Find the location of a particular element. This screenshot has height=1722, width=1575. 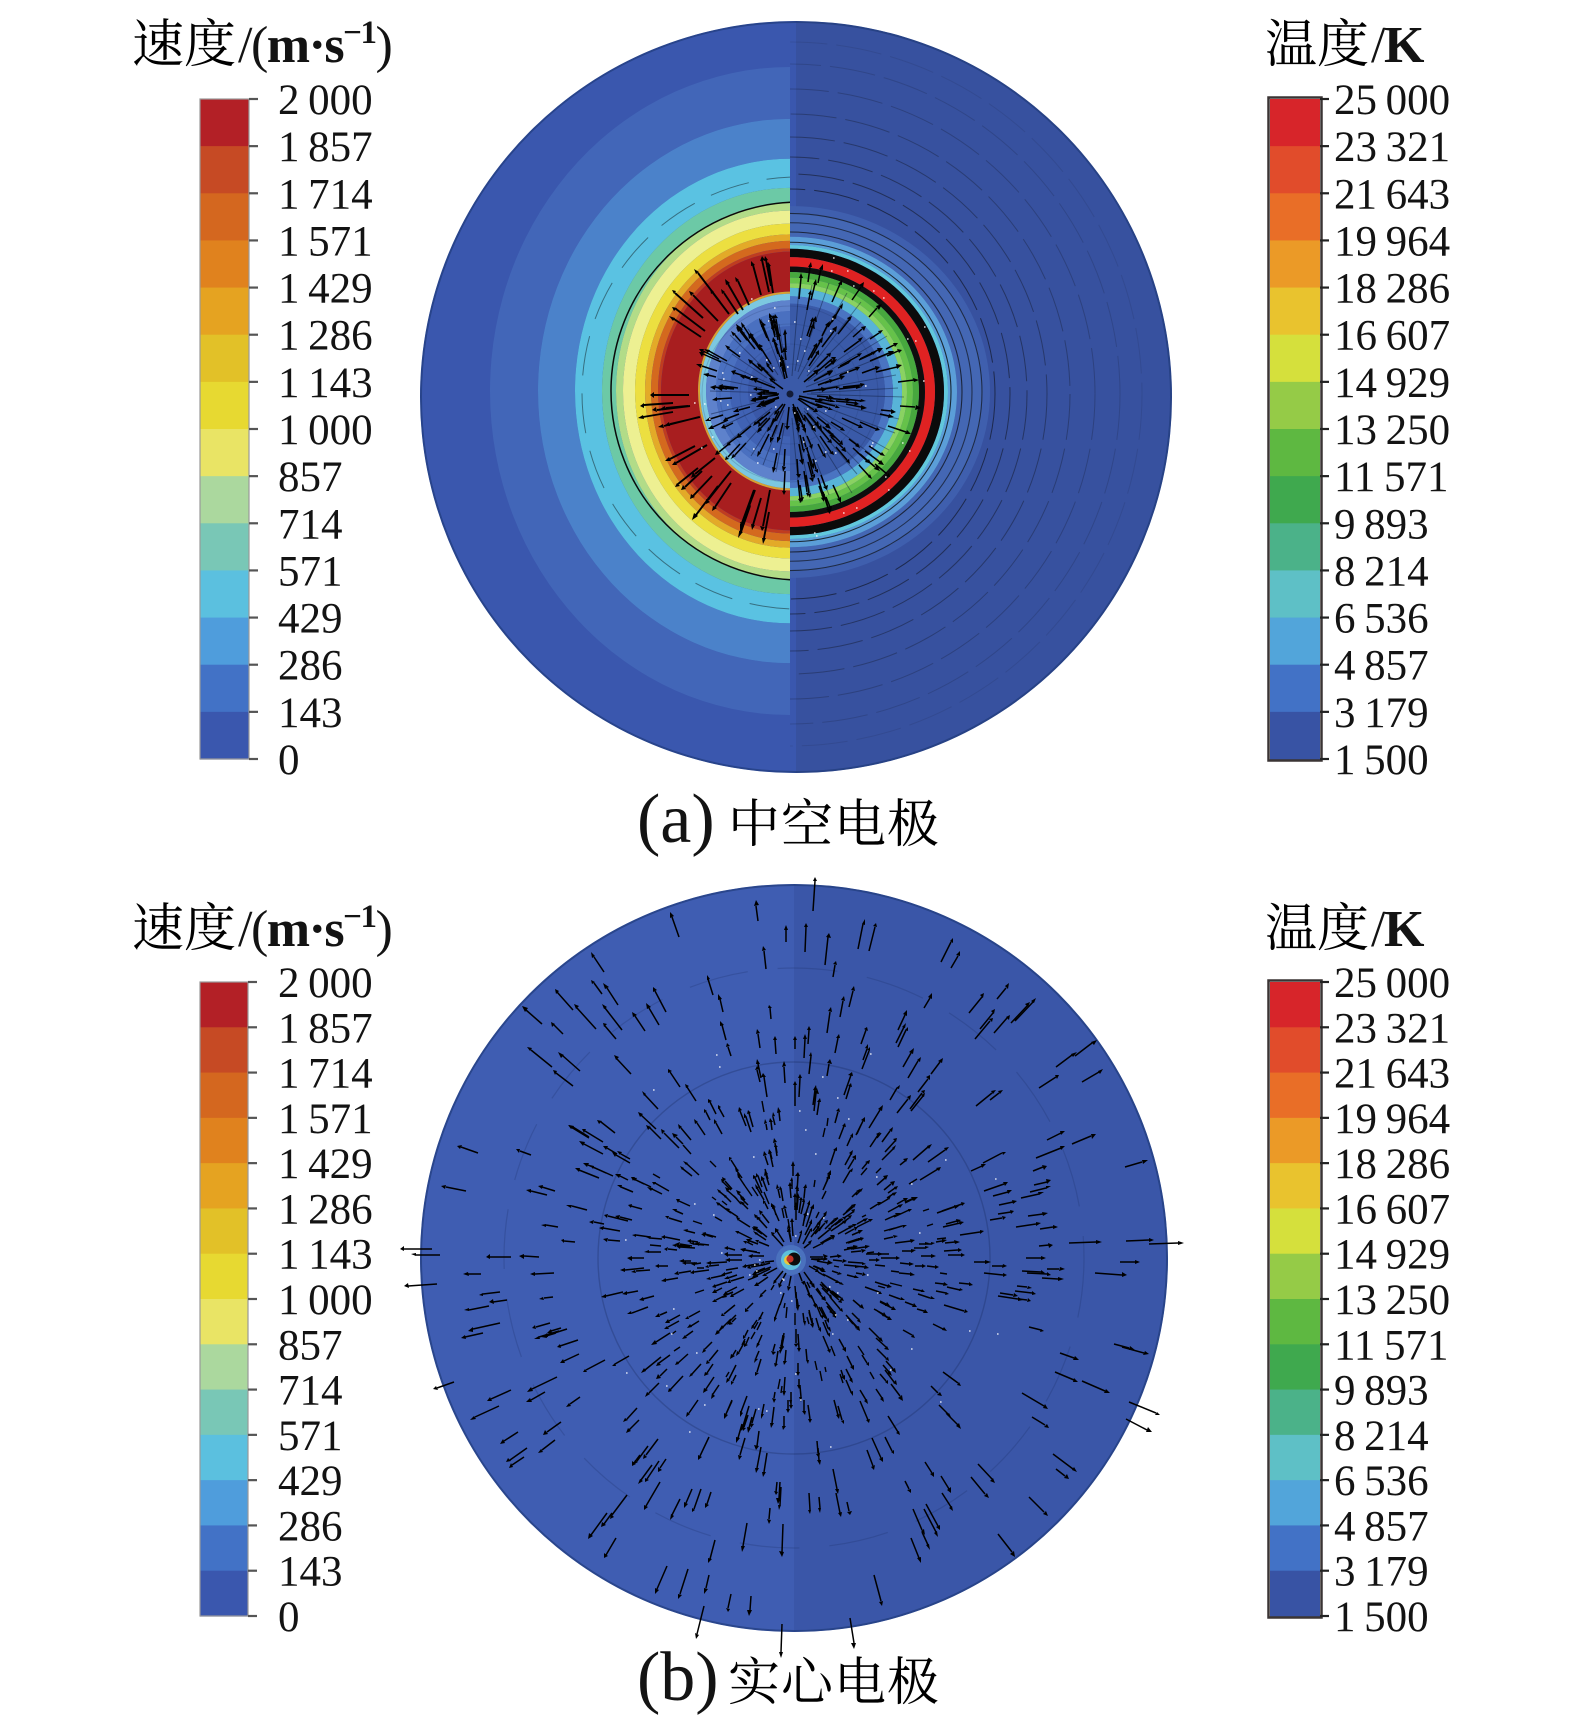

svg-text: /(m·s−1) is located at coordinates (314, 928).